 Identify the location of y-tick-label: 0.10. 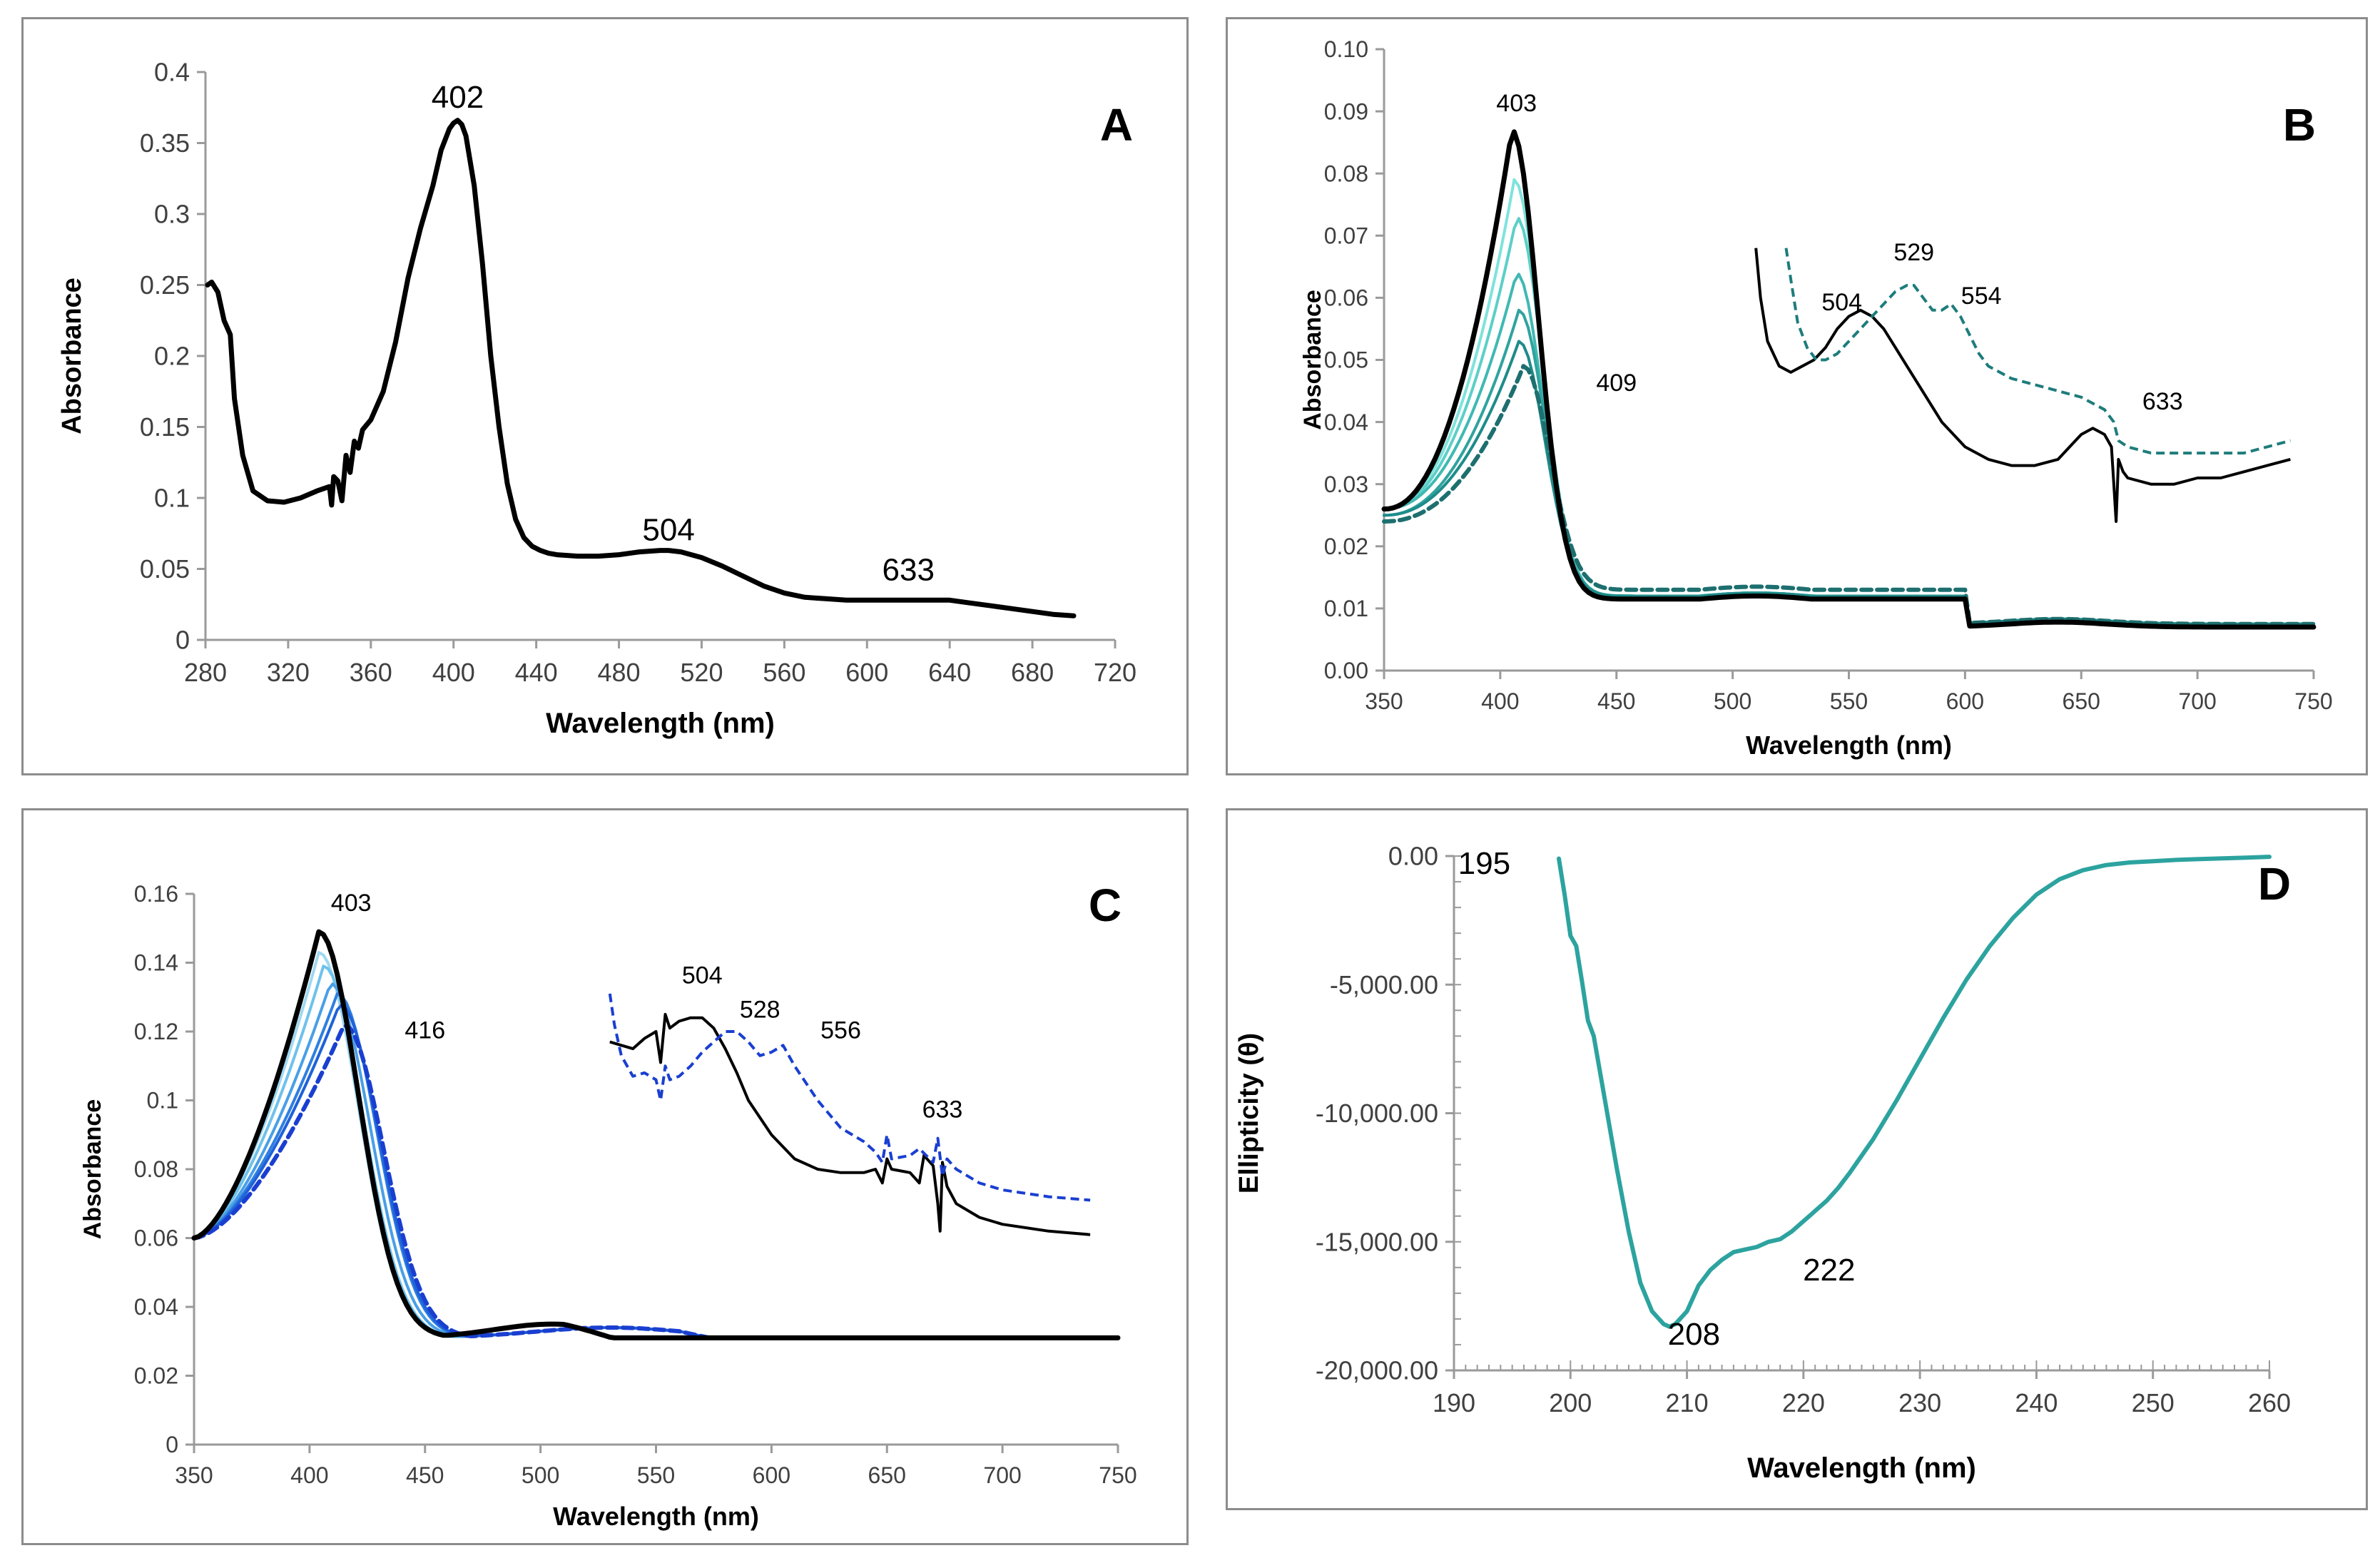
(1346, 49).